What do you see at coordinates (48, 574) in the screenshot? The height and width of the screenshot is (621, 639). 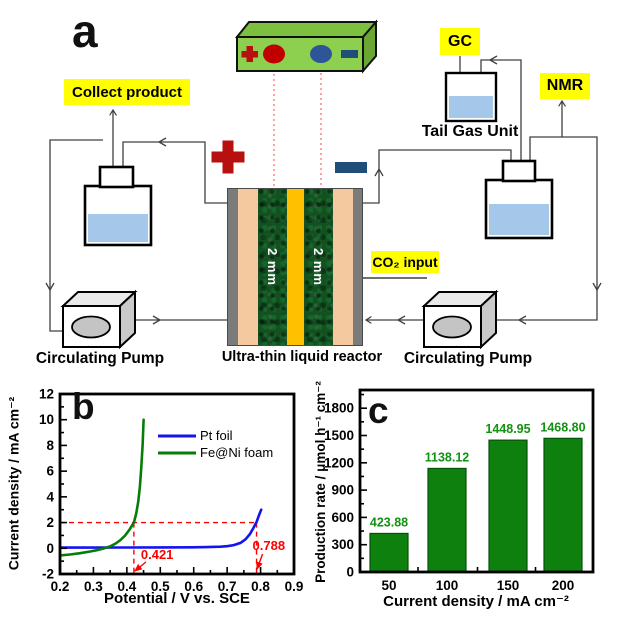 I see `y-tick-label: -2` at bounding box center [48, 574].